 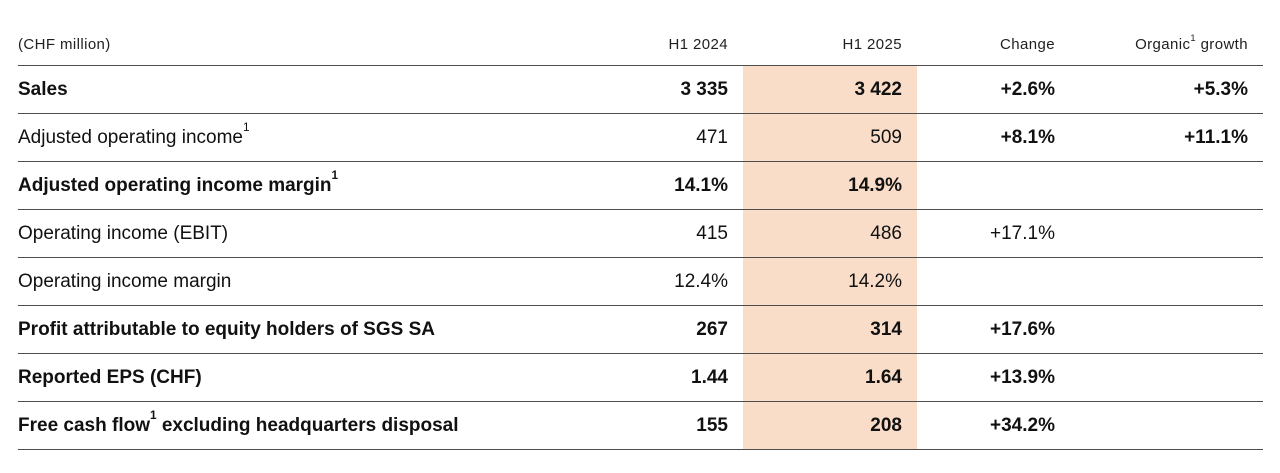 I want to click on table-row-operating-income-margin: Operating income margin 12.4% 14.2%, so click(x=640, y=282).